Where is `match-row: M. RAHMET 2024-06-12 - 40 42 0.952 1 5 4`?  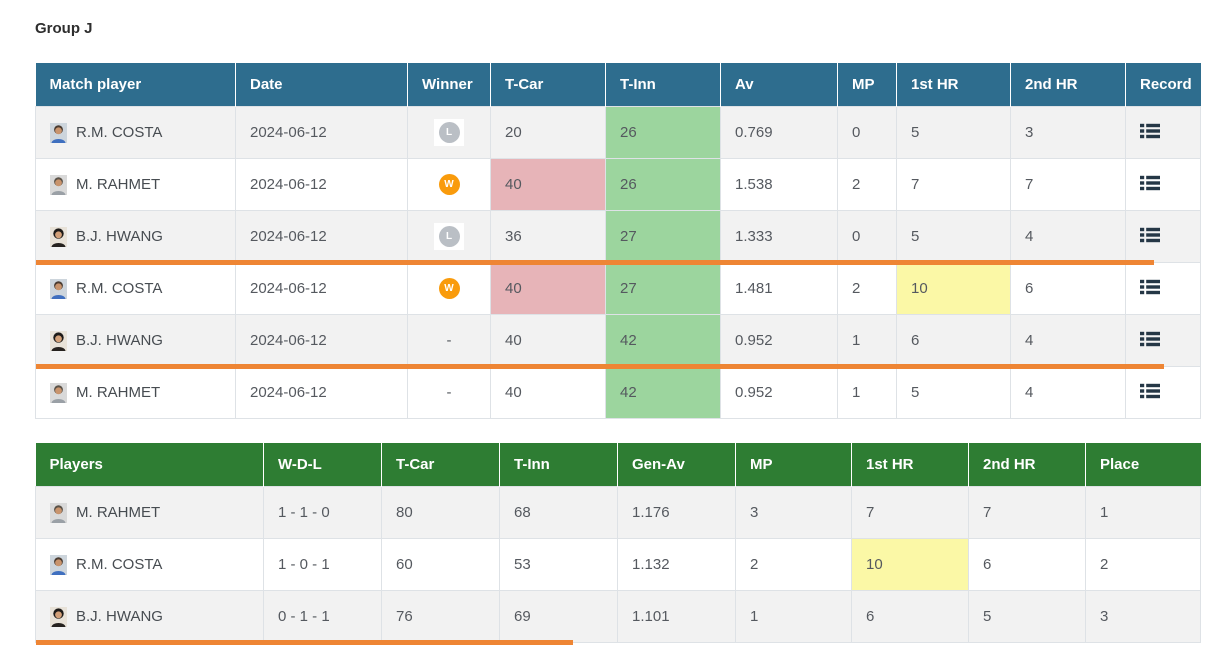
match-row: M. RAHMET 2024-06-12 - 40 42 0.952 1 5 4 is located at coordinates (618, 392).